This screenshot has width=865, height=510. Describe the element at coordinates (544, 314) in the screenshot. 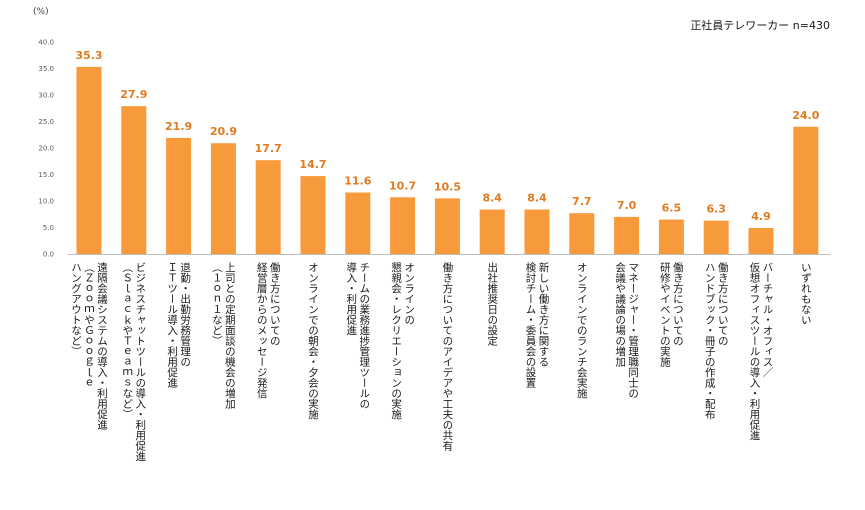

I see `category-label: 新しい働き方に関する` at that location.